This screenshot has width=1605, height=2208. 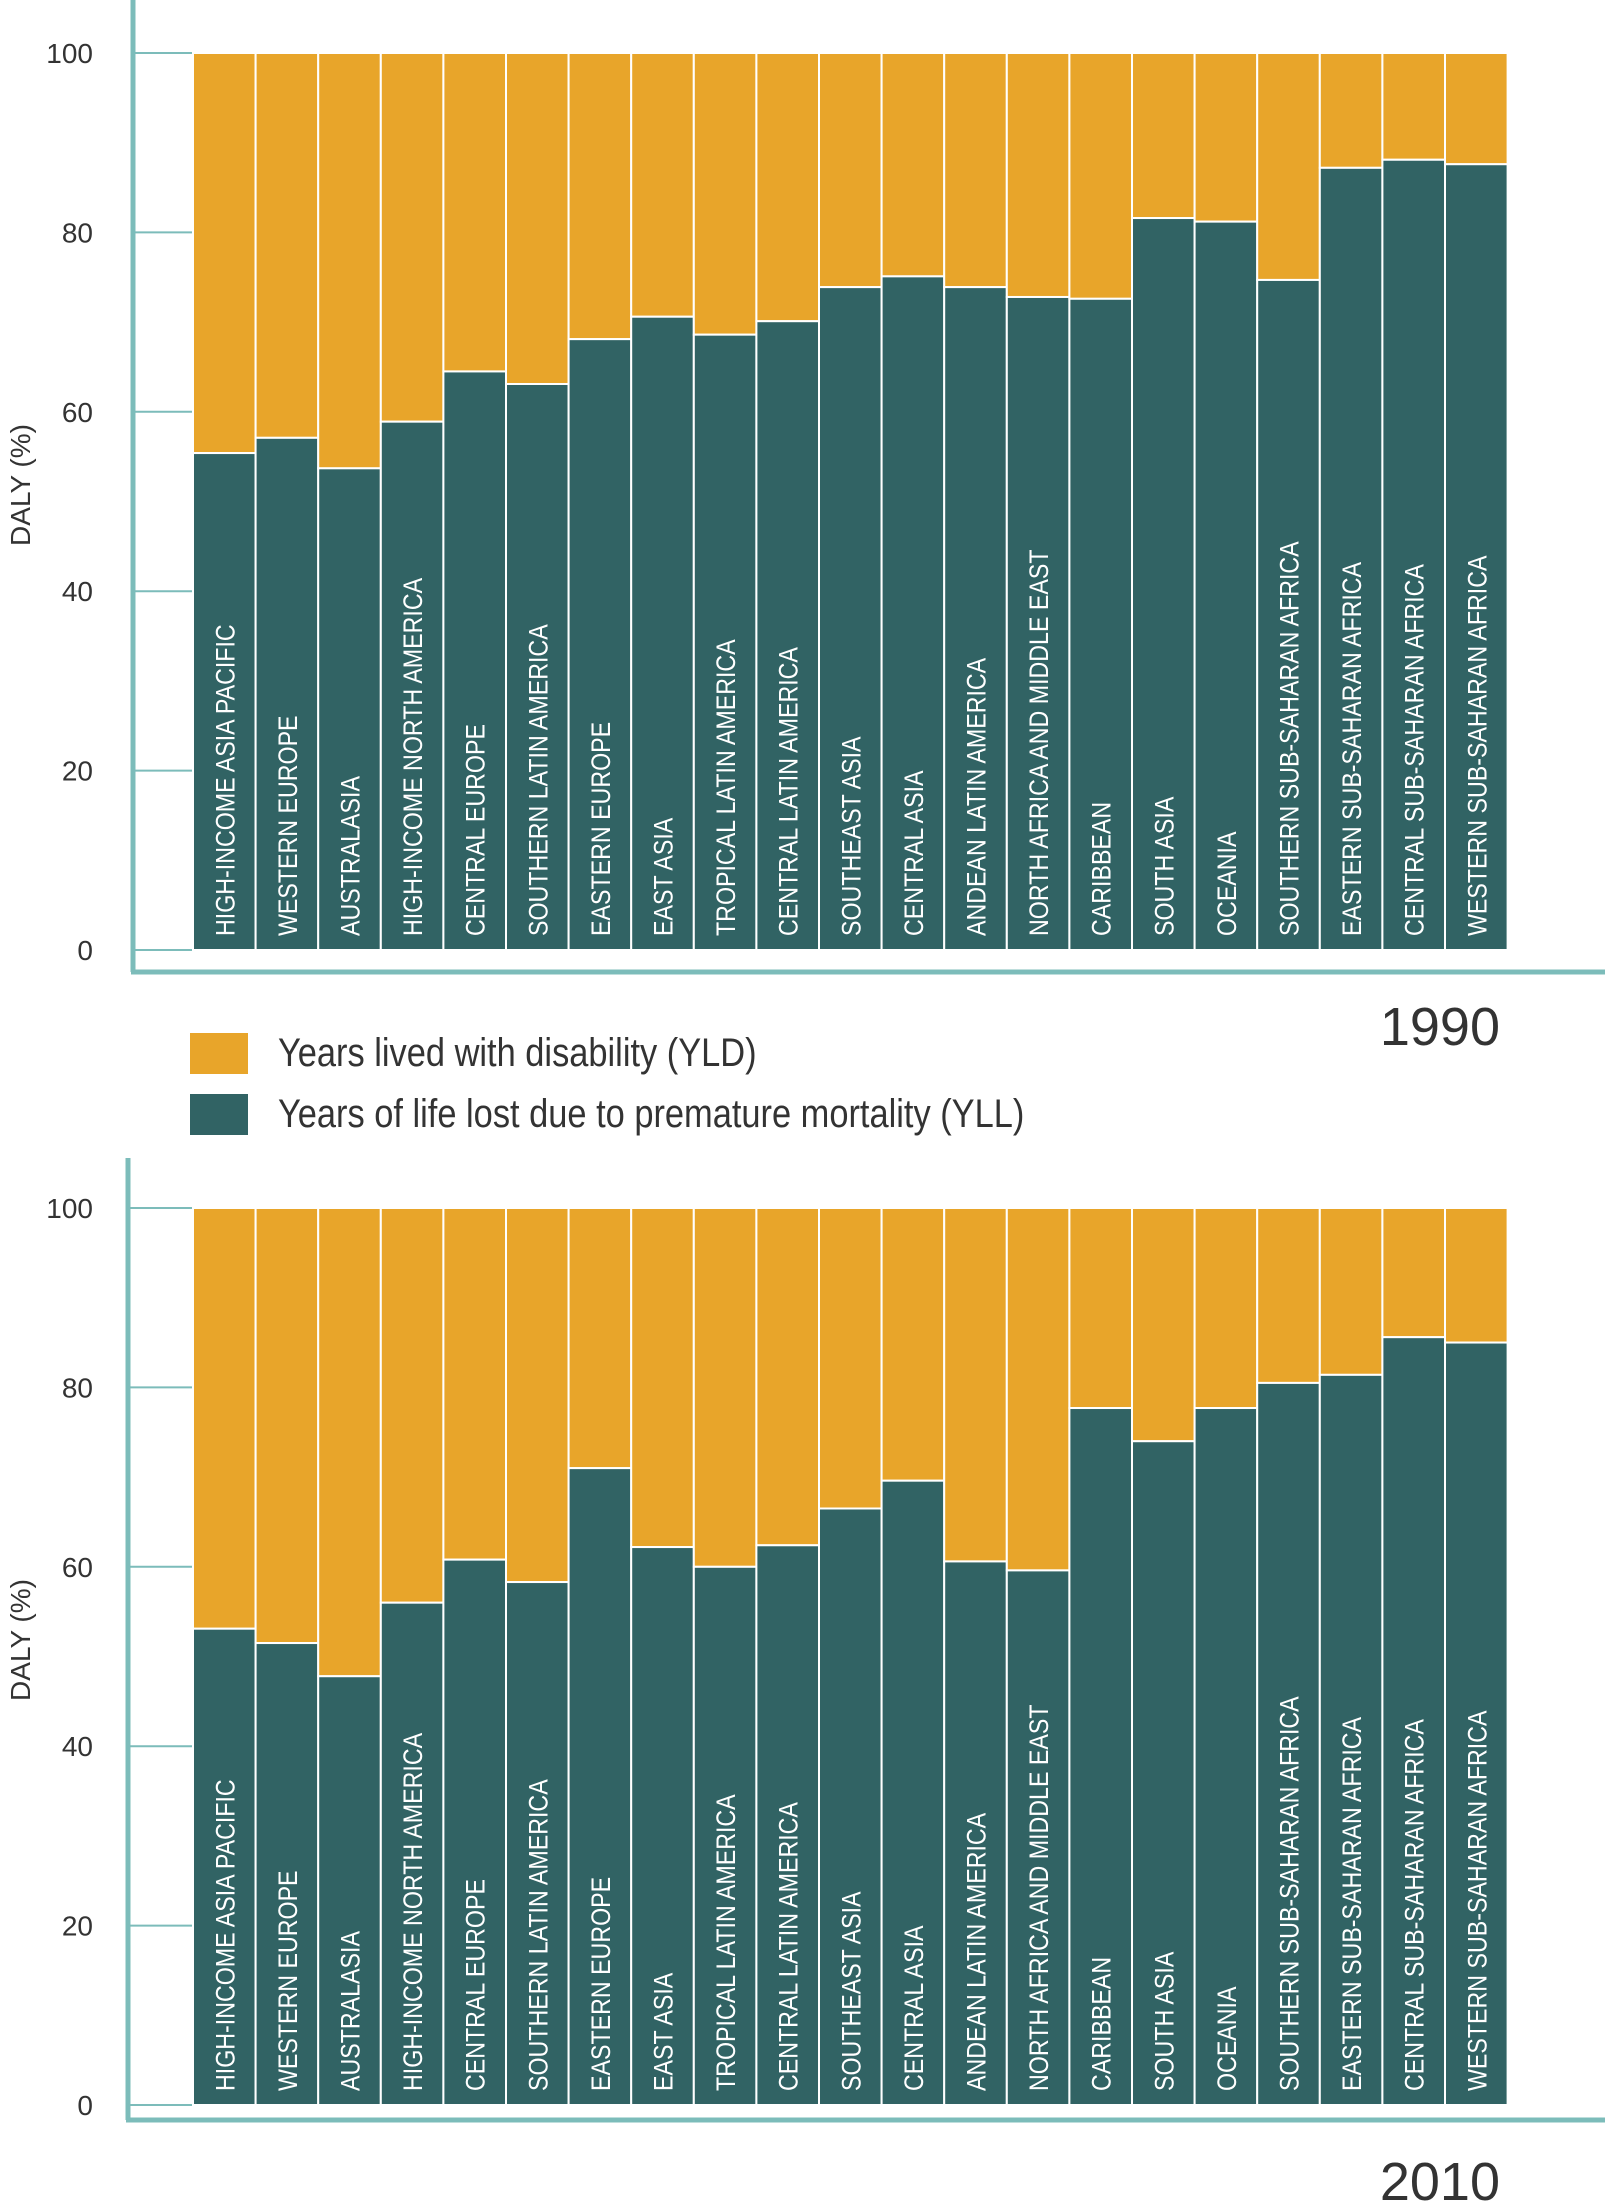 What do you see at coordinates (1440, 2180) in the screenshot?
I see `chart-year-title: 2010` at bounding box center [1440, 2180].